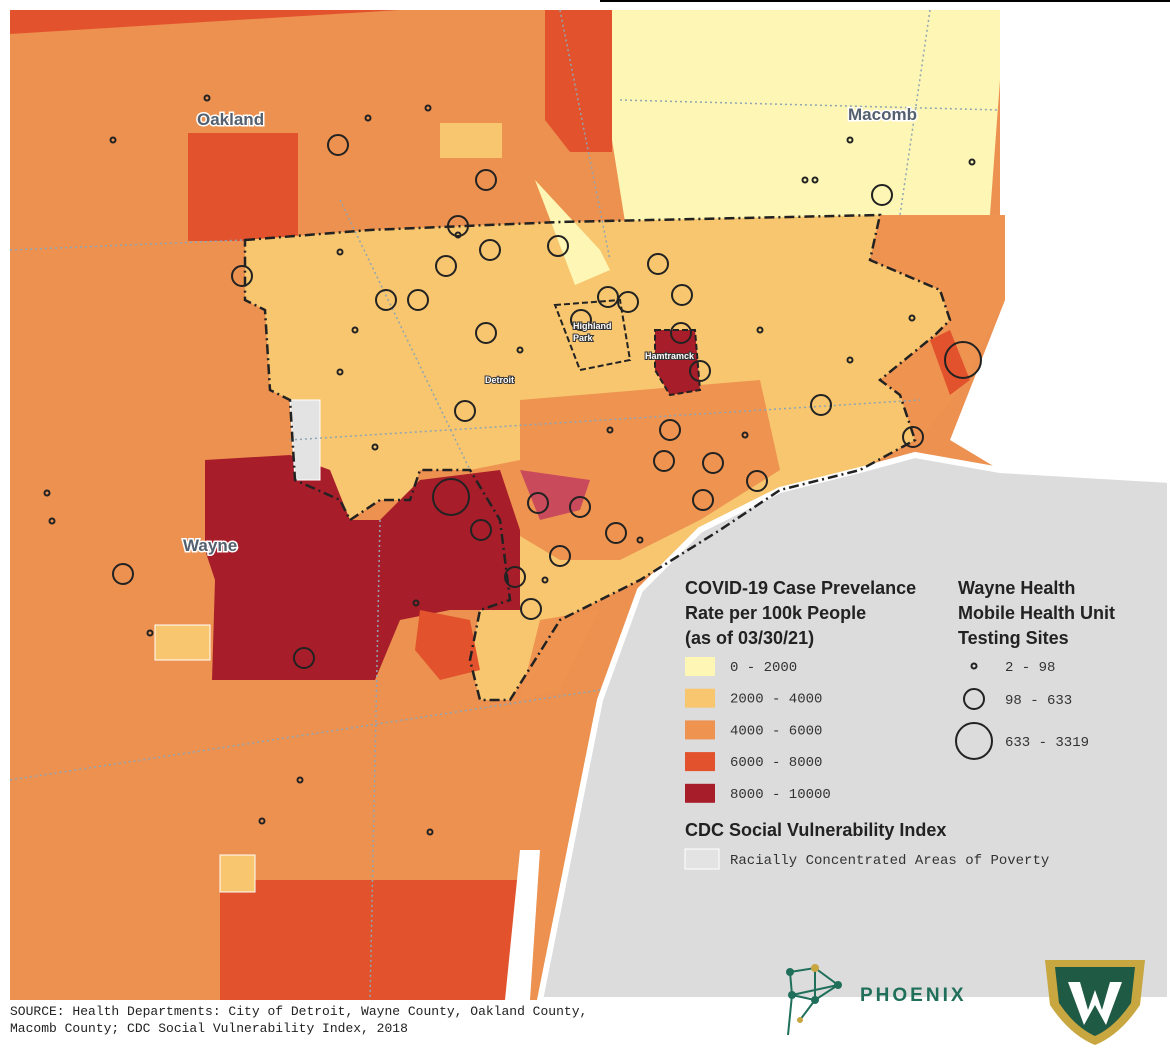 This screenshot has width=1170, height=1049. Describe the element at coordinates (583, 338) in the screenshot. I see `place-label: Park` at that location.